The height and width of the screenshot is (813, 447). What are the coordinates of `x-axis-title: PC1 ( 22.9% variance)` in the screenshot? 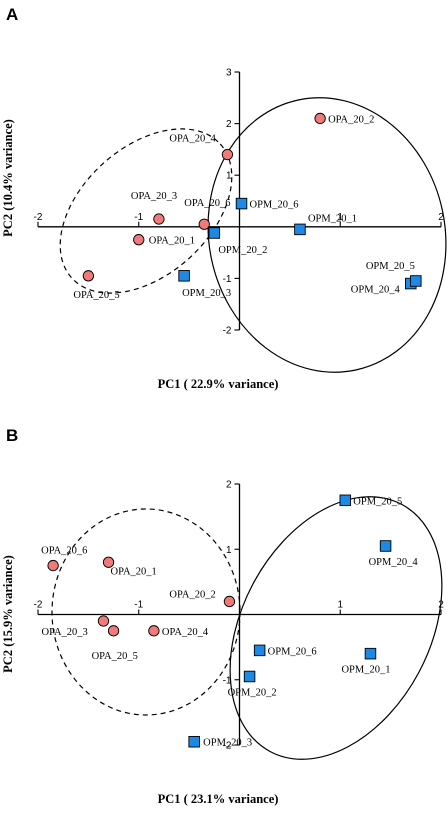 It's located at (218, 384).